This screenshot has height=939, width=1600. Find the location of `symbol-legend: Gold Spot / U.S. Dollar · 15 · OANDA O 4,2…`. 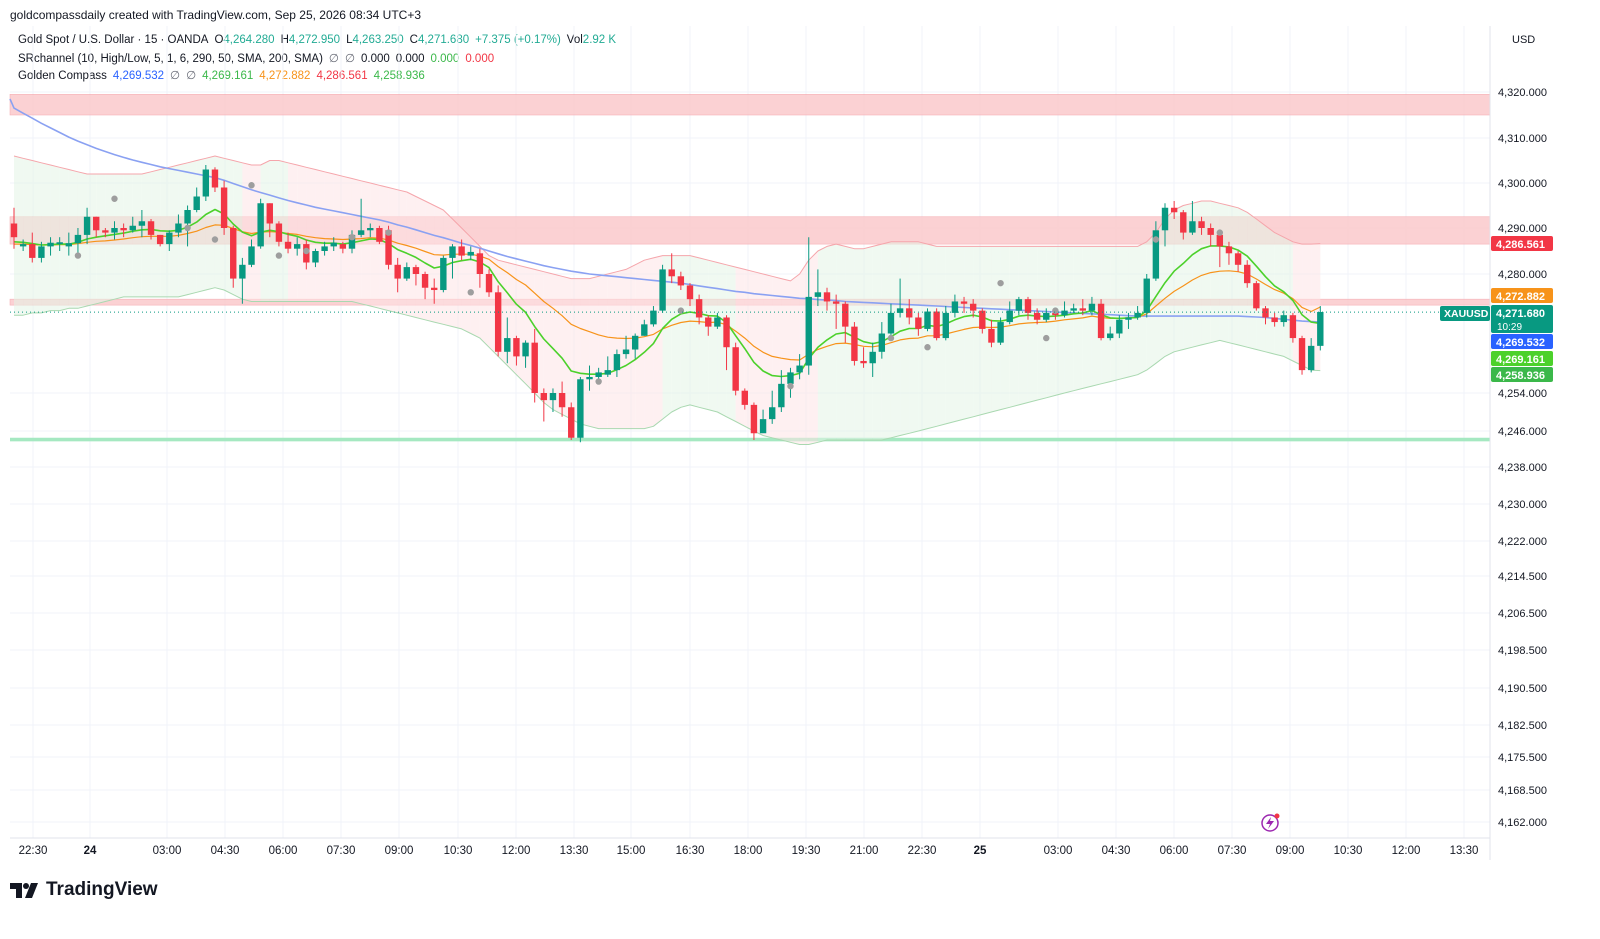

symbol-legend: Gold Spot / U.S. Dollar · 15 · OANDA O 4,2… is located at coordinates (320, 40).